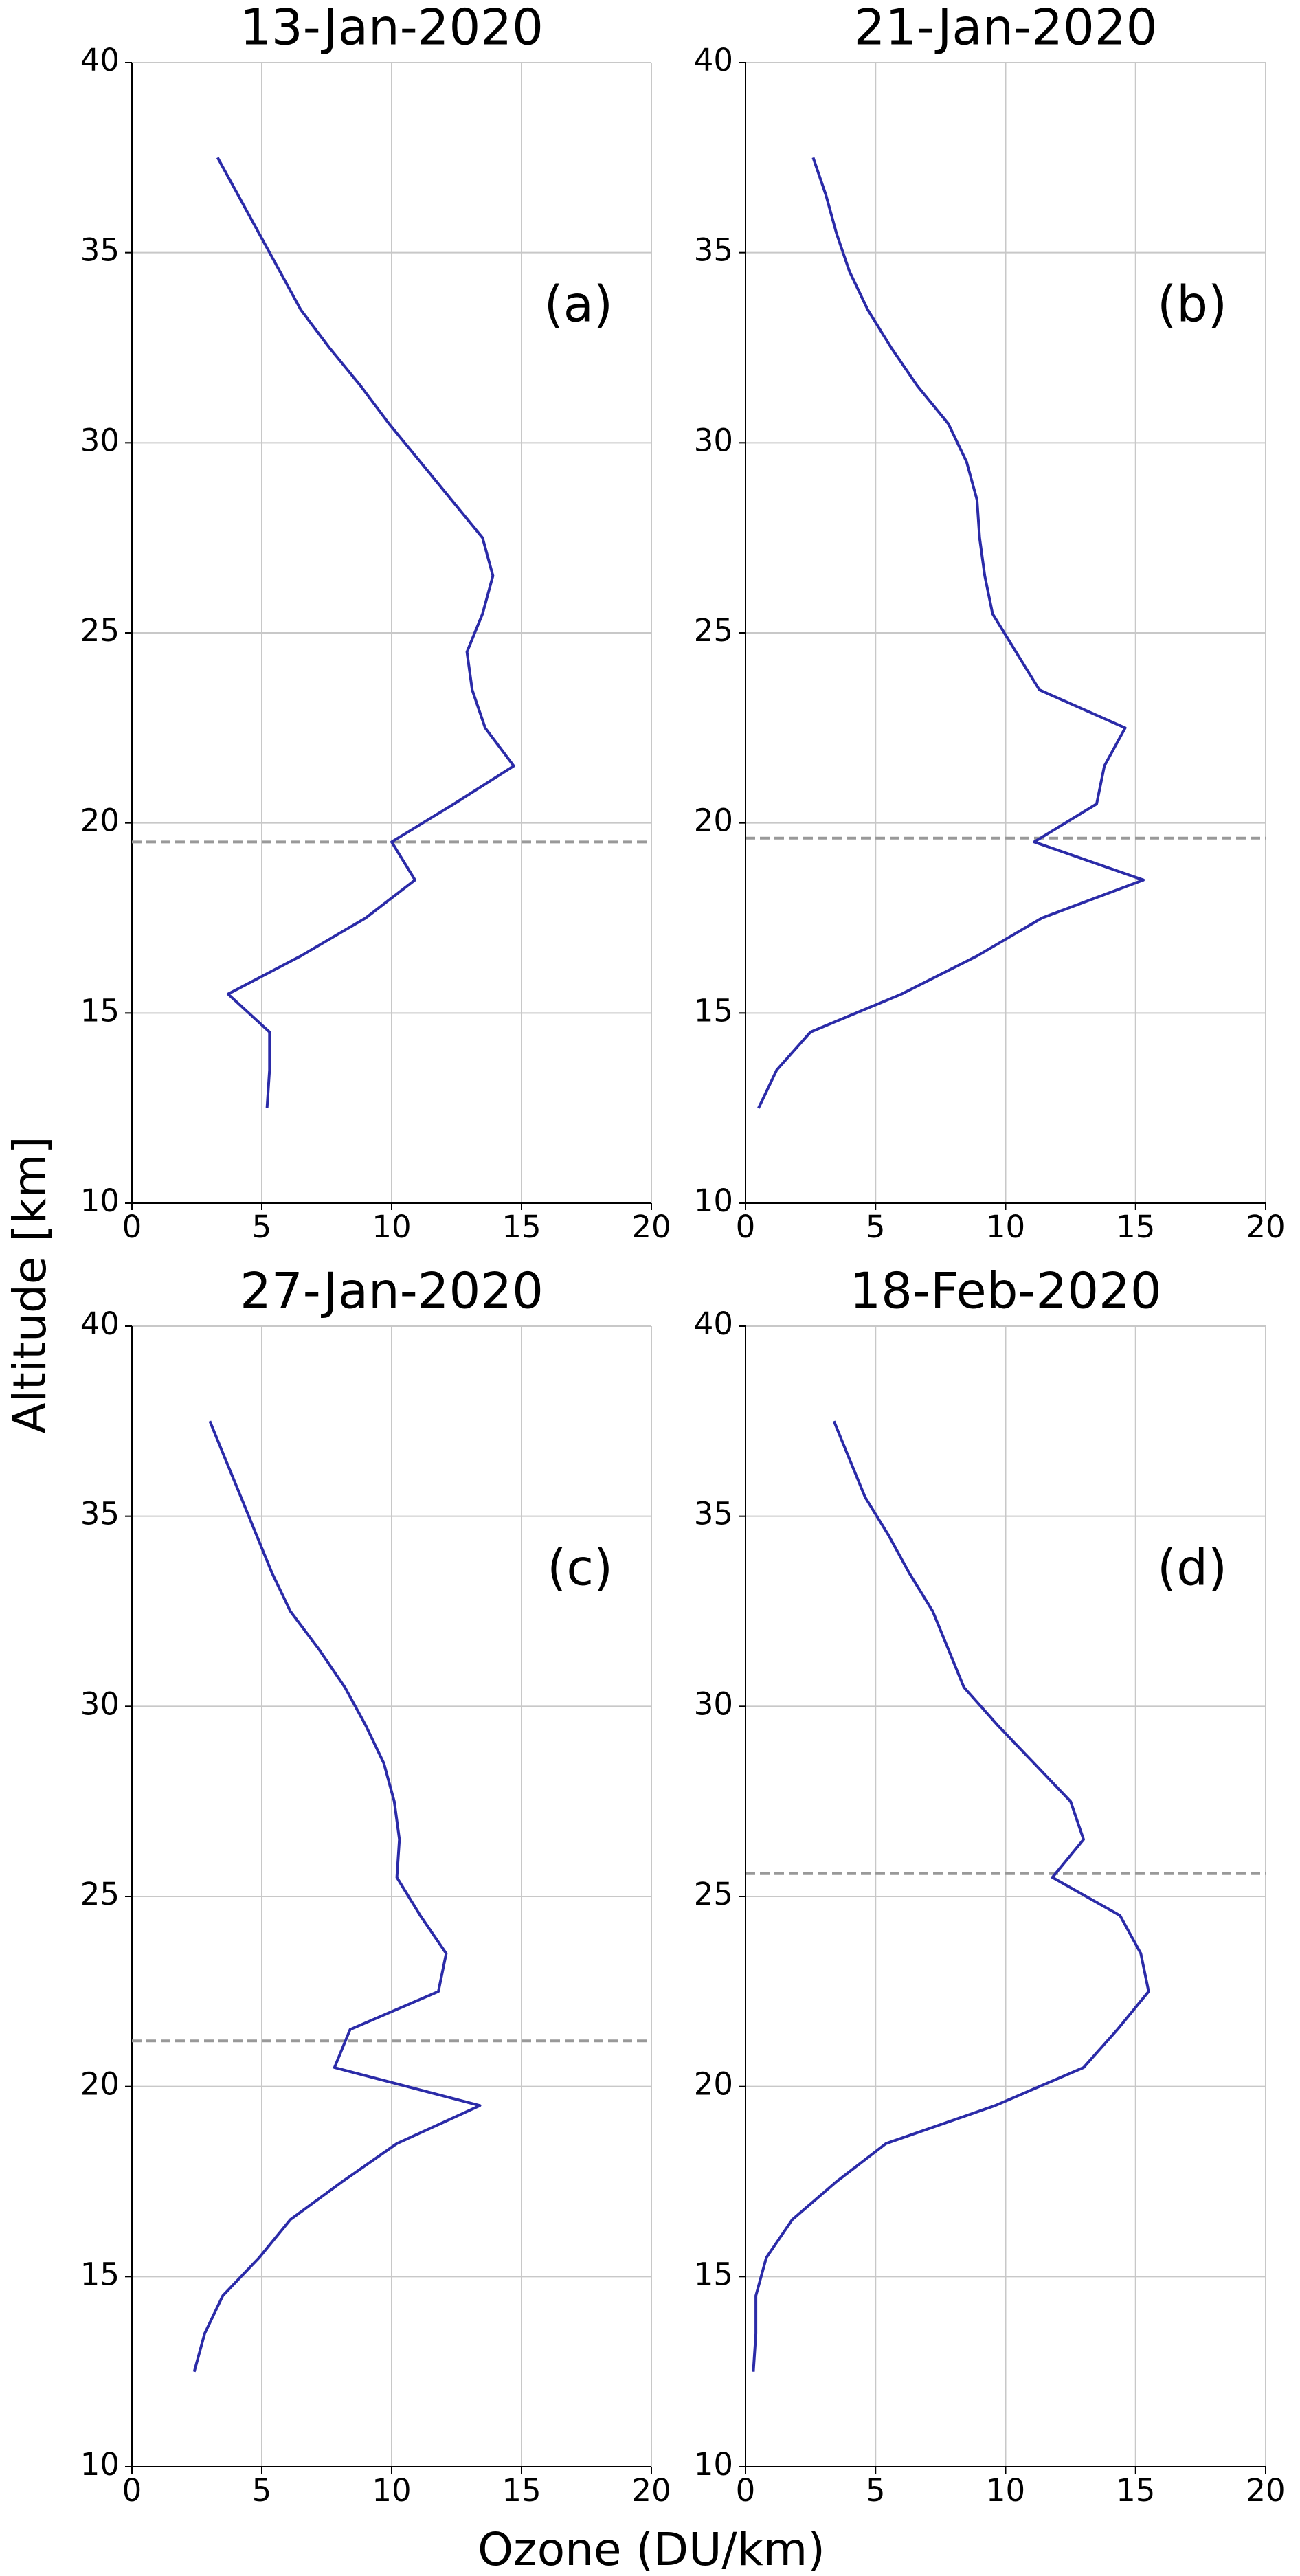 Image resolution: width=1300 pixels, height=2576 pixels. What do you see at coordinates (1006, 28) in the screenshot?
I see `chart-title: 21-Jan-2020` at bounding box center [1006, 28].